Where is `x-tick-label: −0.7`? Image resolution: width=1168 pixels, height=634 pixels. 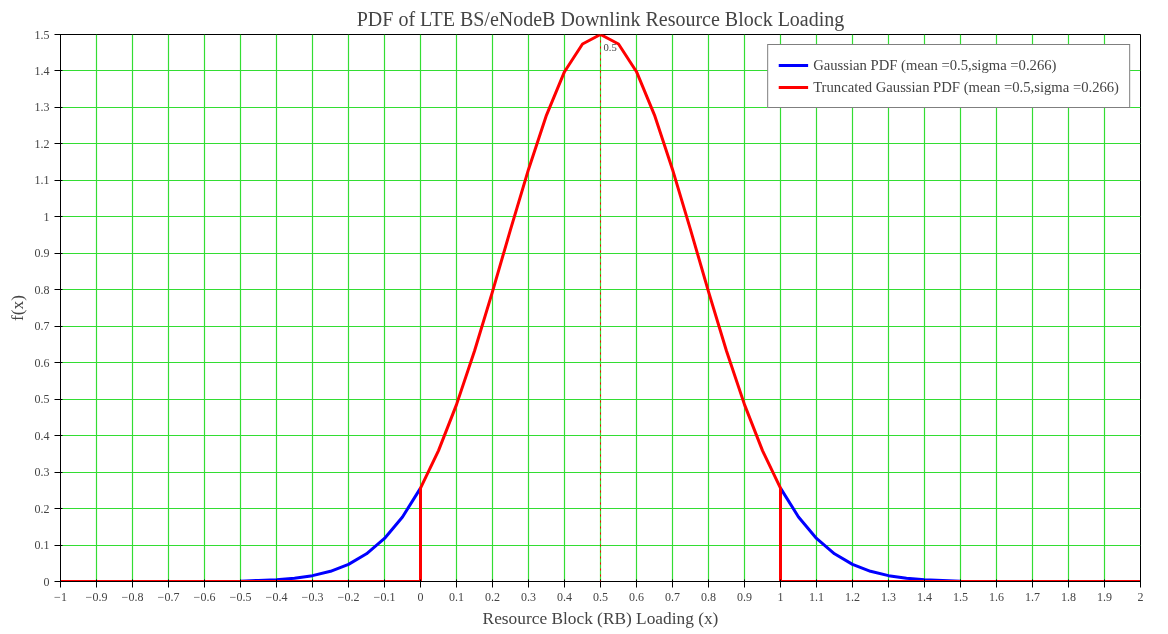 x-tick-label: −0.7 is located at coordinates (168, 596).